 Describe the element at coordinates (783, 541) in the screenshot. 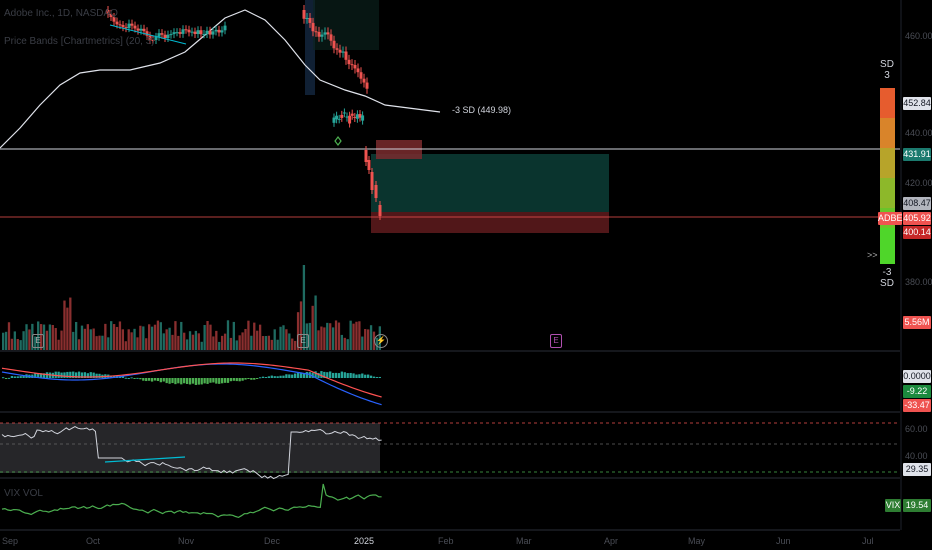

I see `x-axis-label: Jun` at that location.